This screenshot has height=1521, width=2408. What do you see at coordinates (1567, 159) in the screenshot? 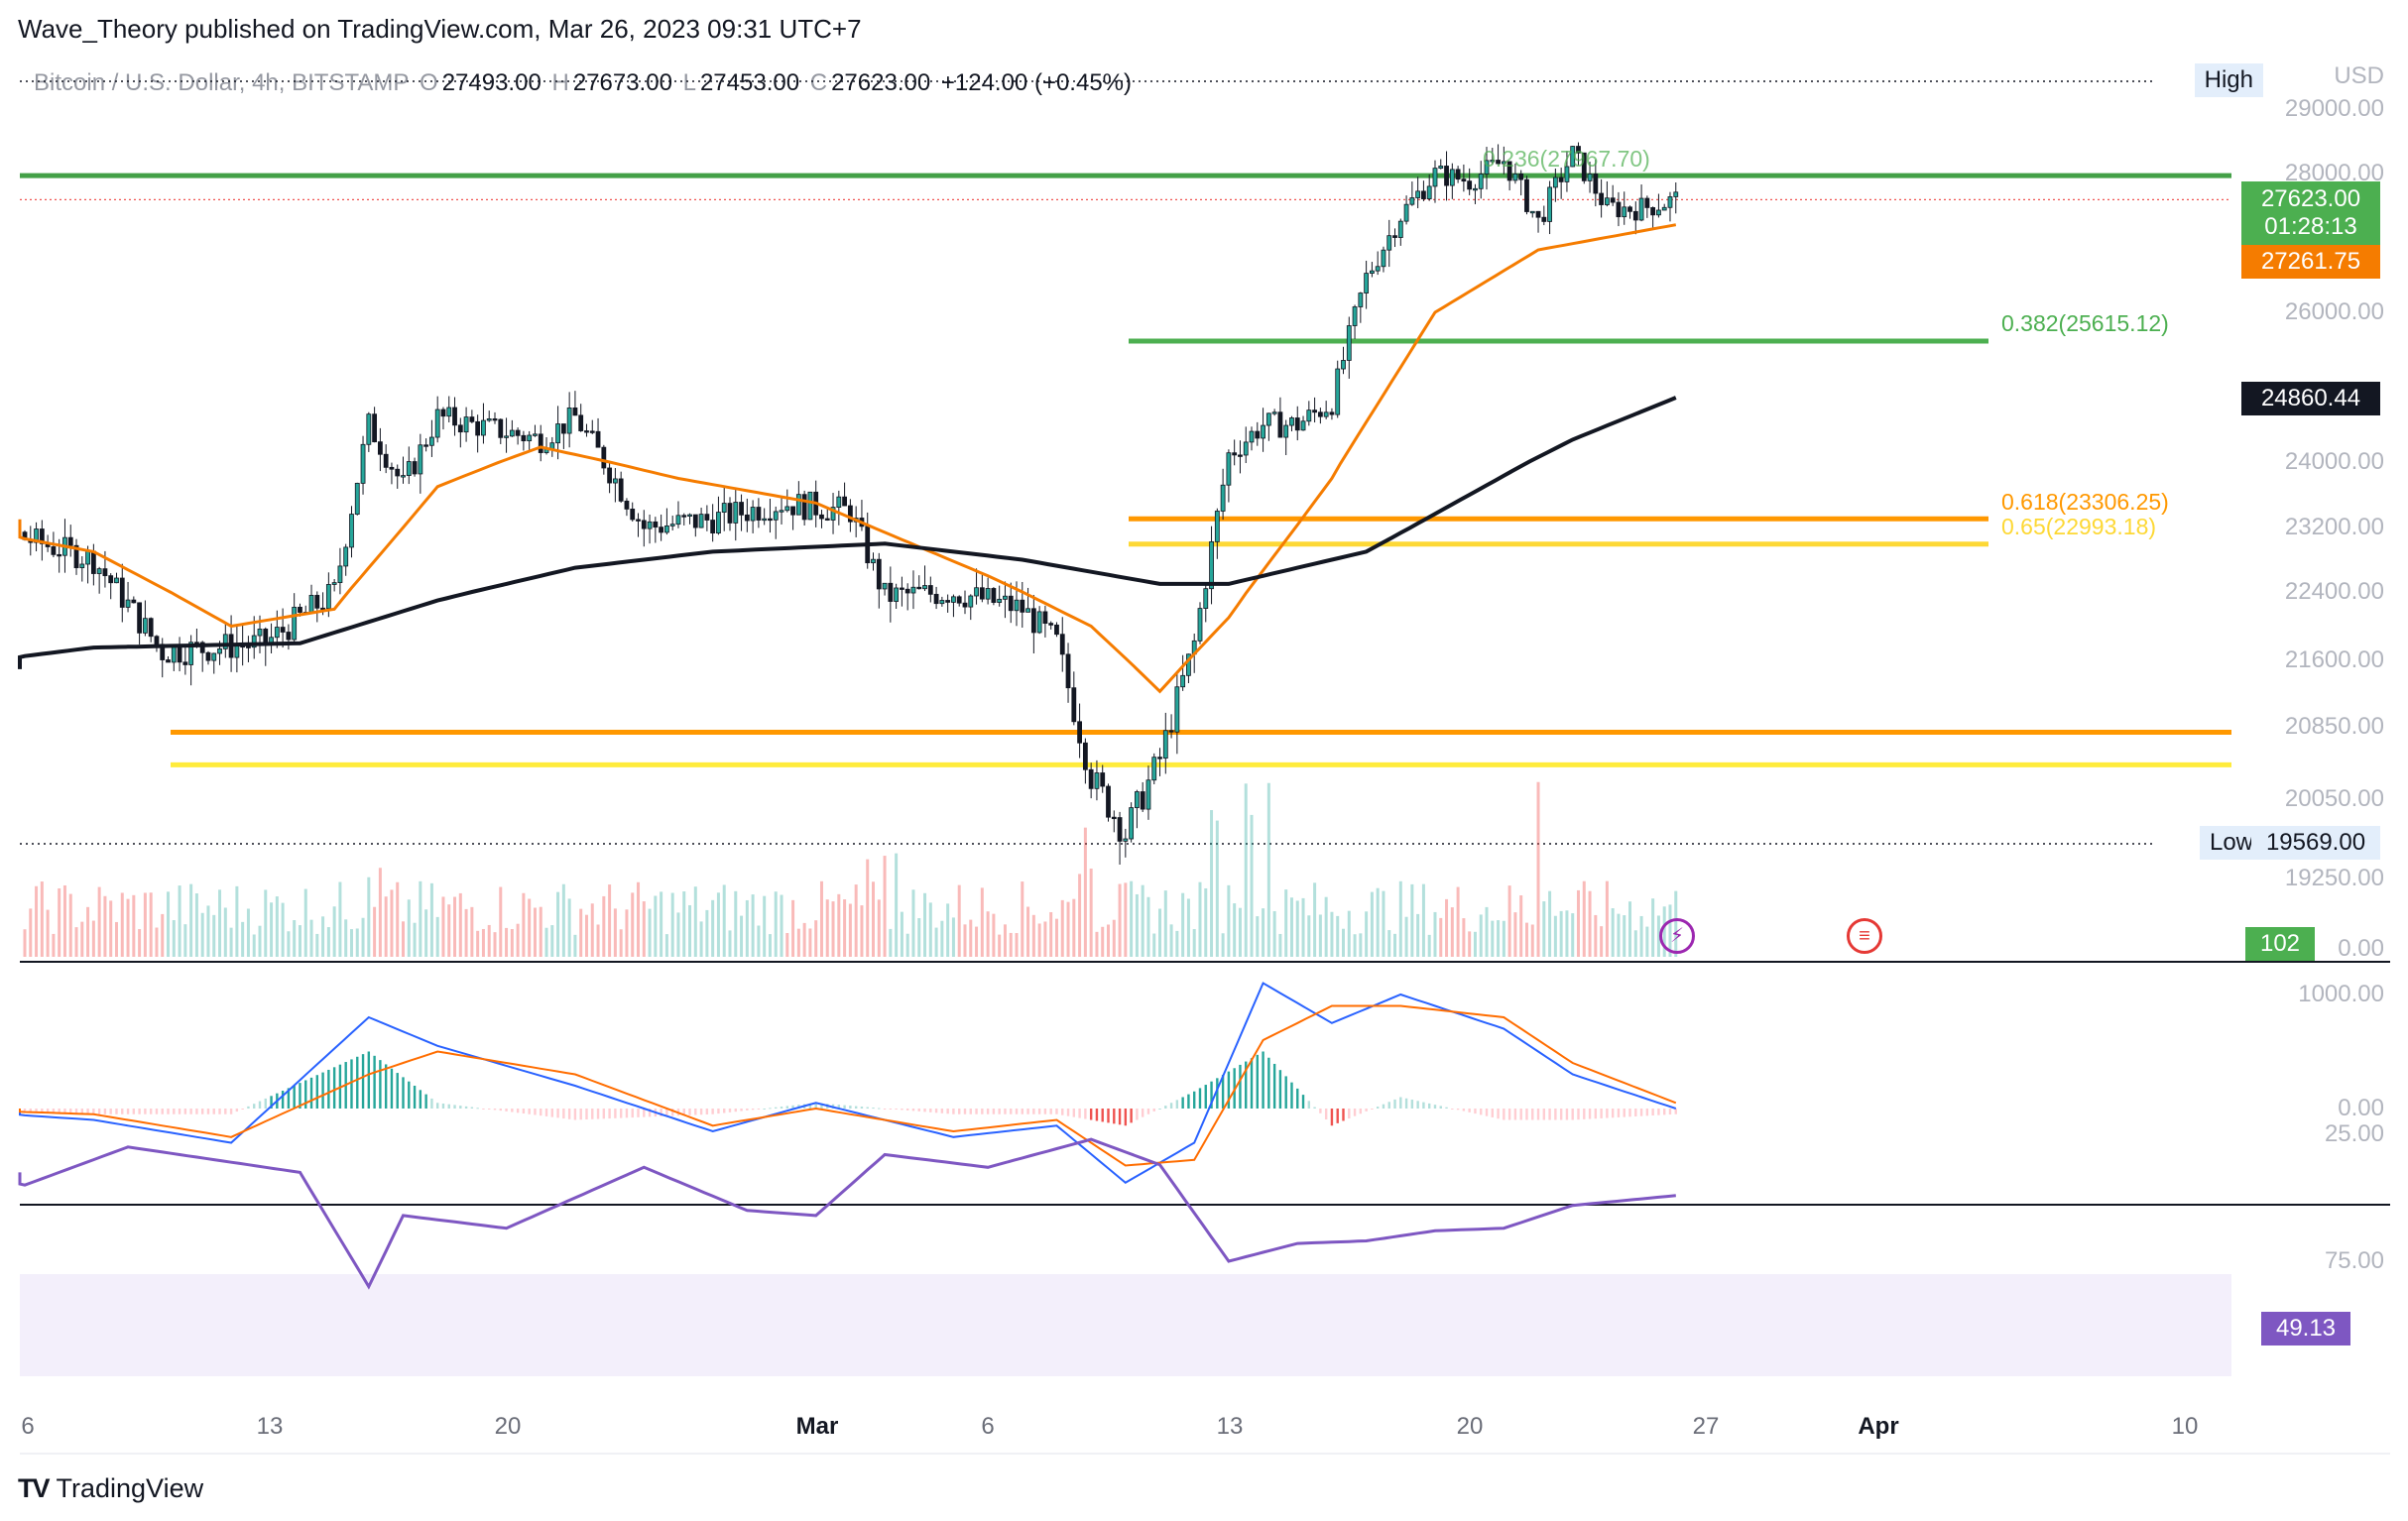
I see `fib-0236-label: 0.236(27967.70)` at bounding box center [1567, 159].